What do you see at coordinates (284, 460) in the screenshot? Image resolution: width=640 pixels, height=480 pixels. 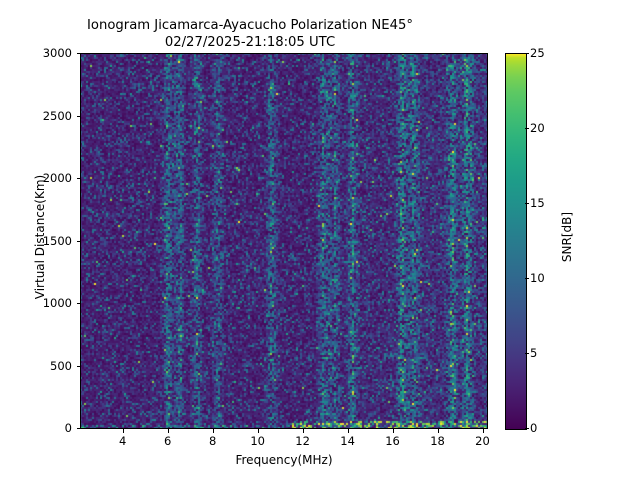 I see `x-axis-label: Frequency(MHz)` at bounding box center [284, 460].